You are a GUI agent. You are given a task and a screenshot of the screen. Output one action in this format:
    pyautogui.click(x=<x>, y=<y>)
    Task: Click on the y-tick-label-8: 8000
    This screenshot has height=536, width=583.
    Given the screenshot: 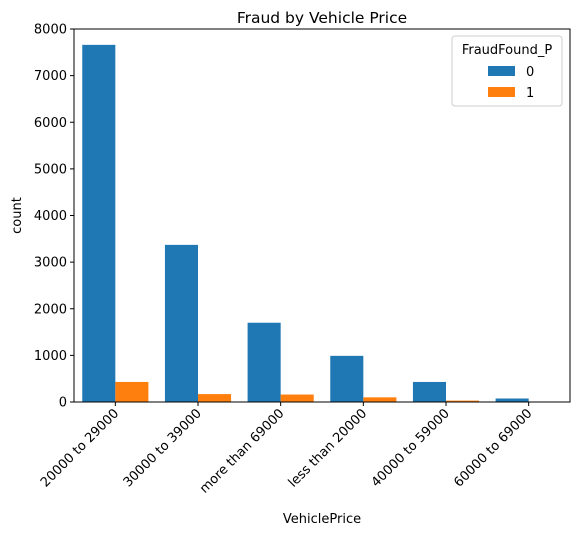 What is the action you would take?
    pyautogui.click(x=50, y=30)
    